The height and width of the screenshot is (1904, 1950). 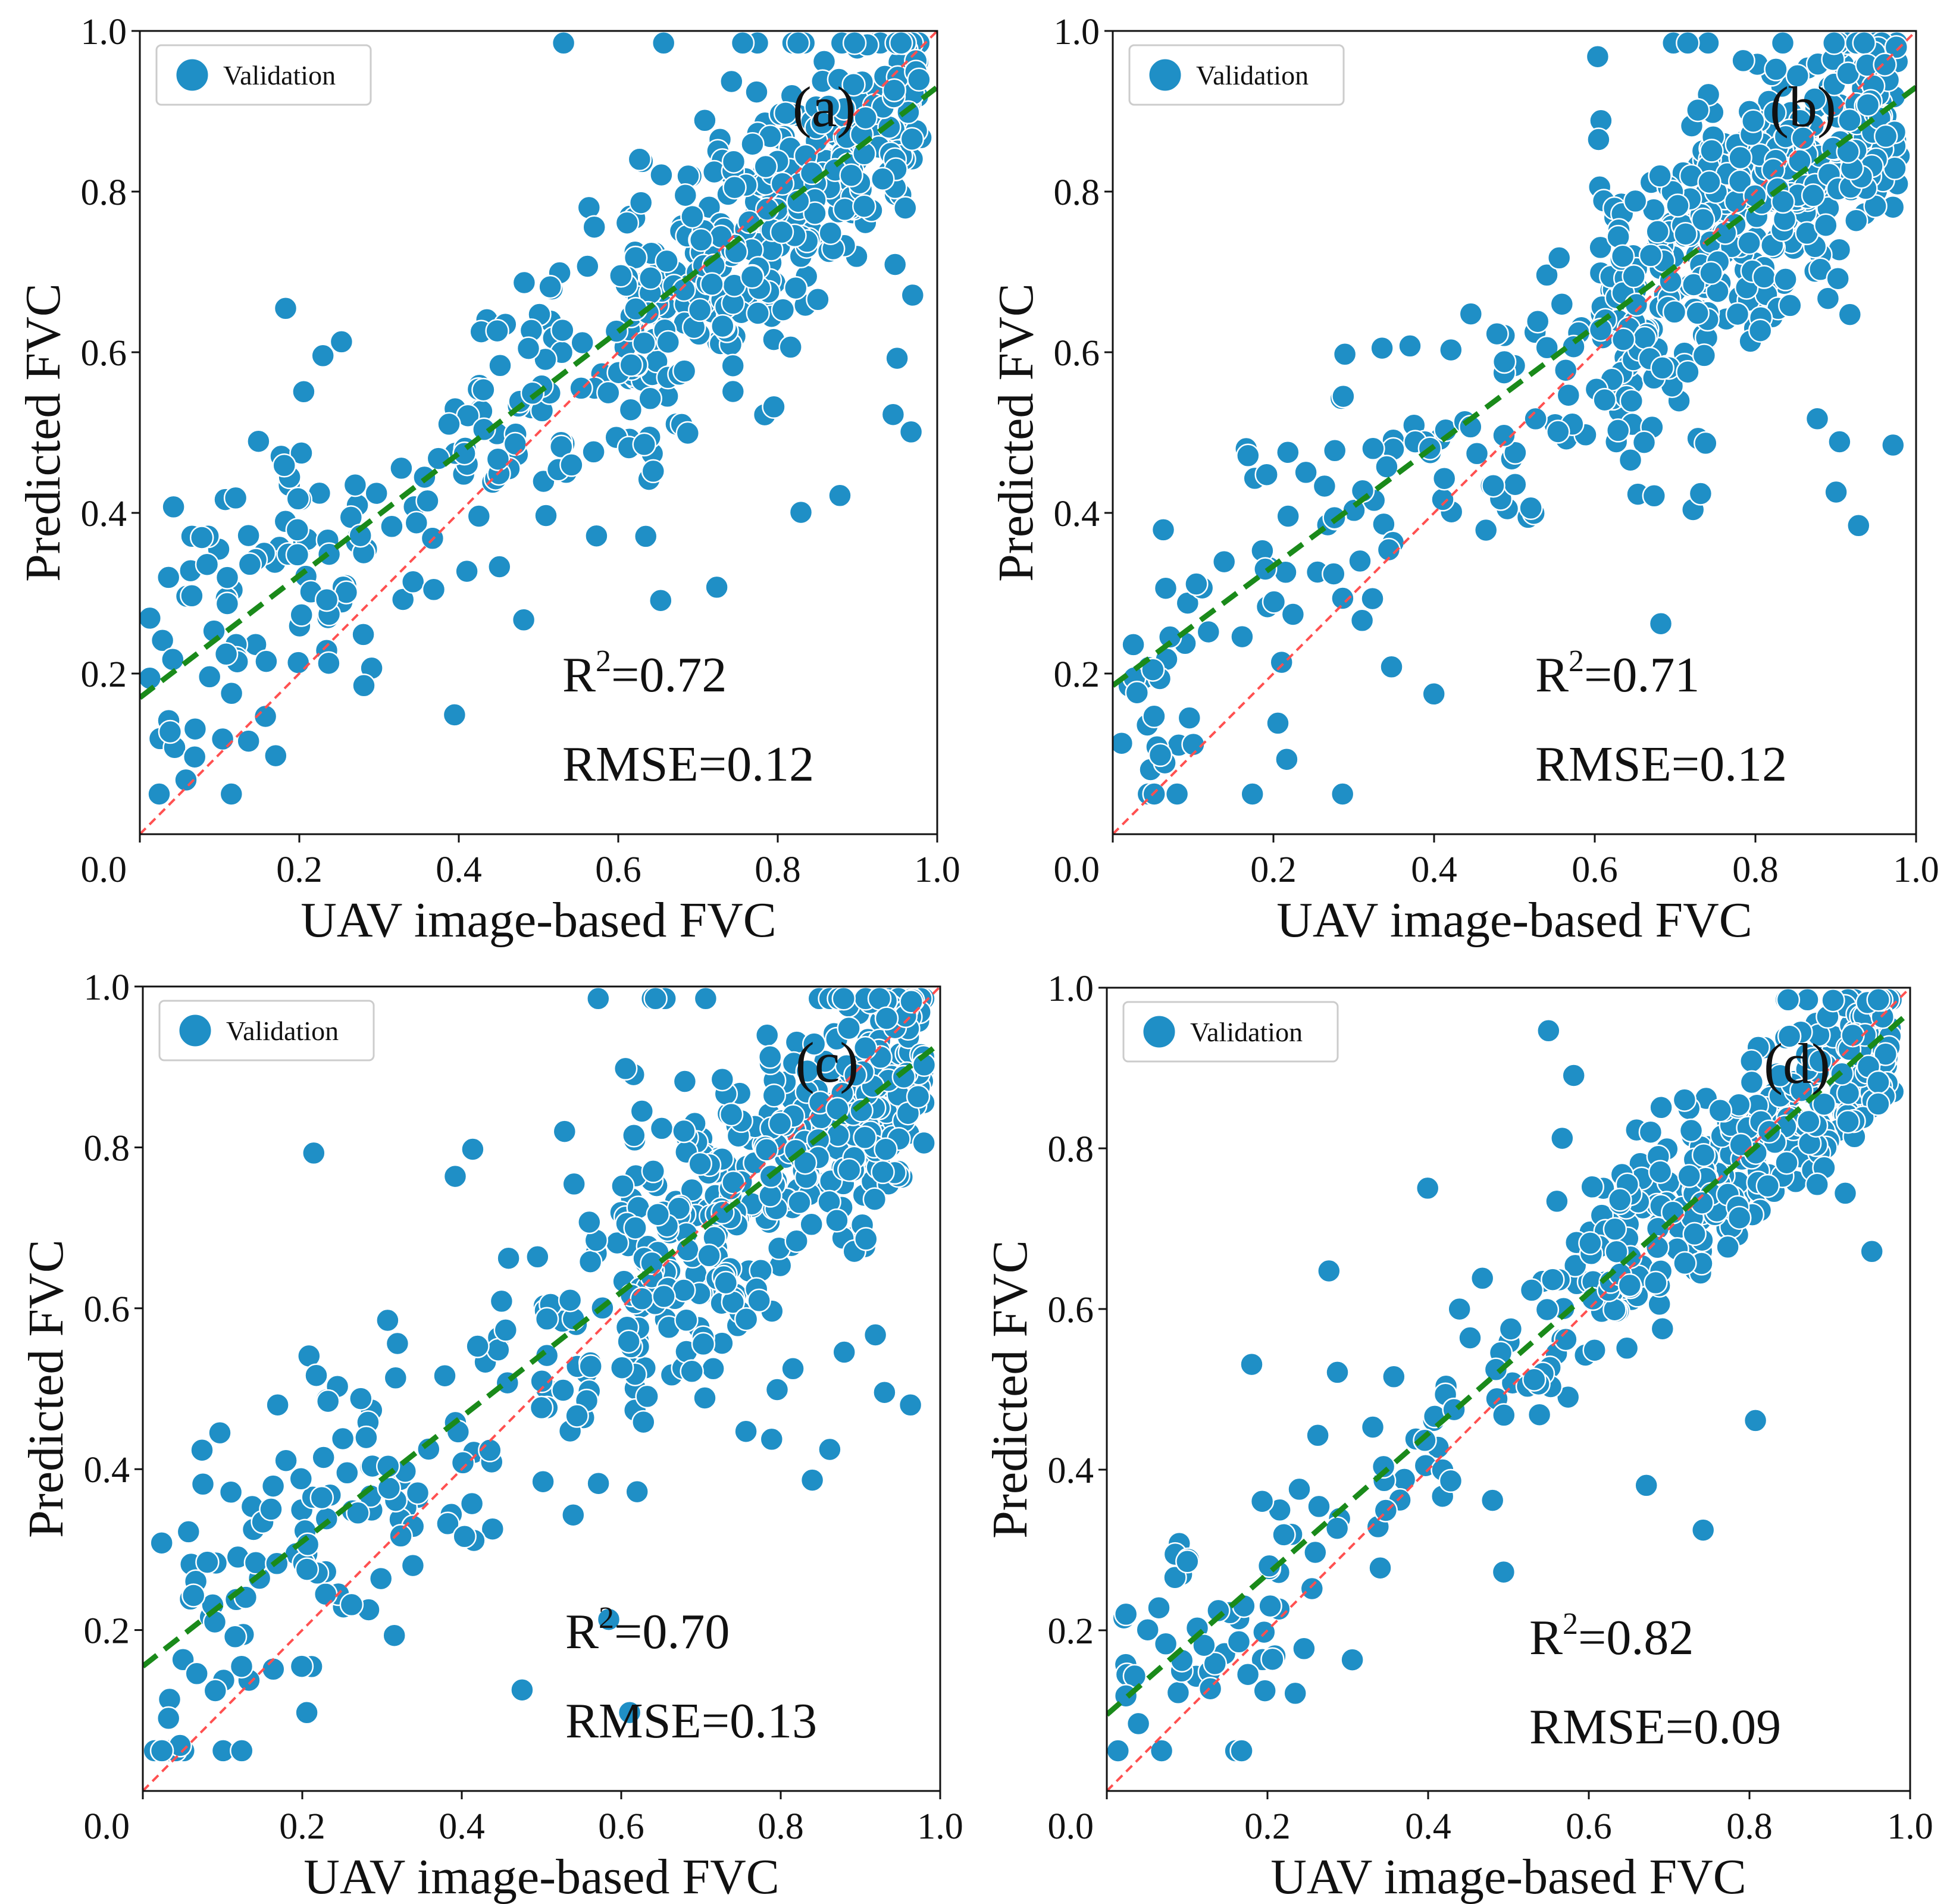 What do you see at coordinates (1611, 1636) in the screenshot?
I see `r2-annotation: R2=0.82` at bounding box center [1611, 1636].